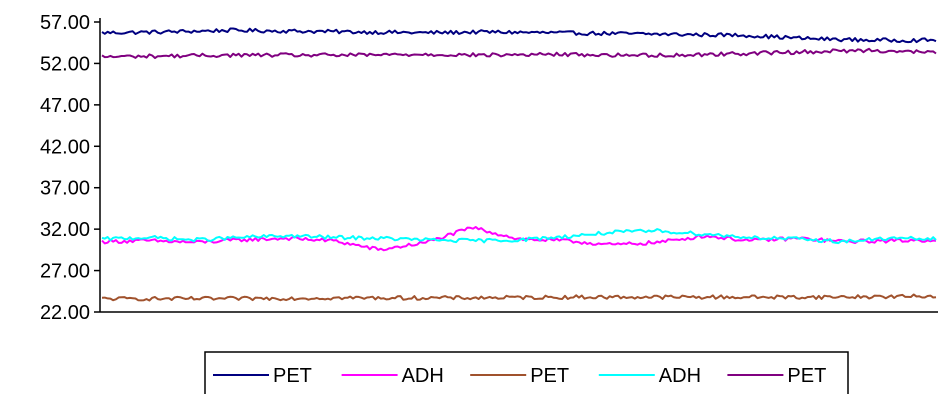 The width and height of the screenshot is (939, 394). I want to click on legend: PET ADH PET ADH PET, so click(526, 372).